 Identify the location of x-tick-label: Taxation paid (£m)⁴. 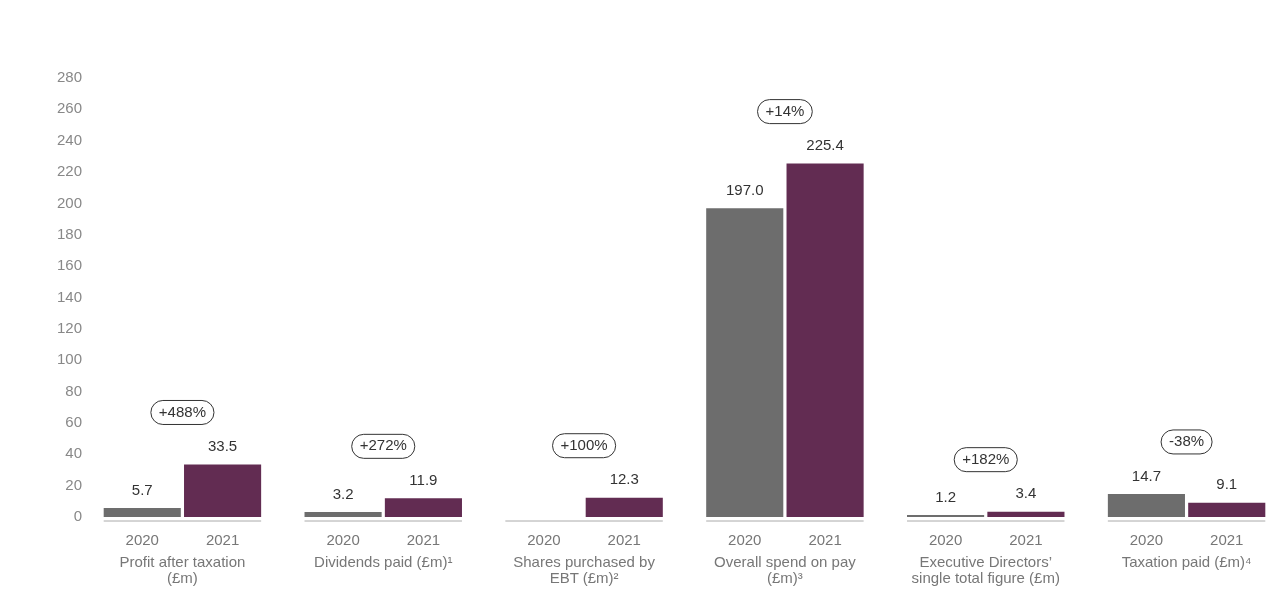
(1186, 561).